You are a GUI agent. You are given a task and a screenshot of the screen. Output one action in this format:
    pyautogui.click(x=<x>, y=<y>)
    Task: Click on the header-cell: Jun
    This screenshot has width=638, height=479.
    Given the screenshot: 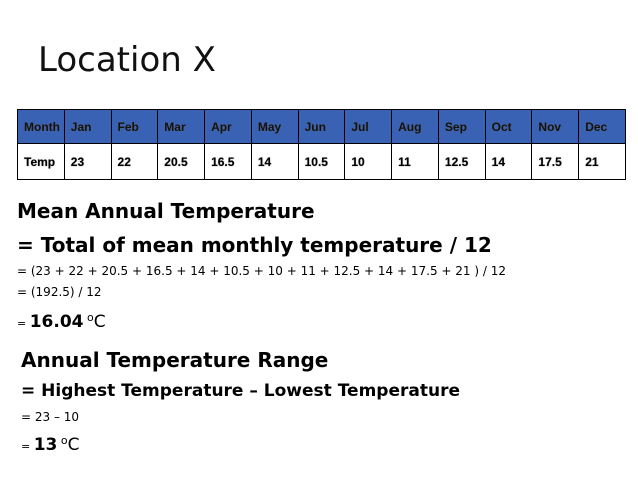 What is the action you would take?
    pyautogui.click(x=321, y=126)
    